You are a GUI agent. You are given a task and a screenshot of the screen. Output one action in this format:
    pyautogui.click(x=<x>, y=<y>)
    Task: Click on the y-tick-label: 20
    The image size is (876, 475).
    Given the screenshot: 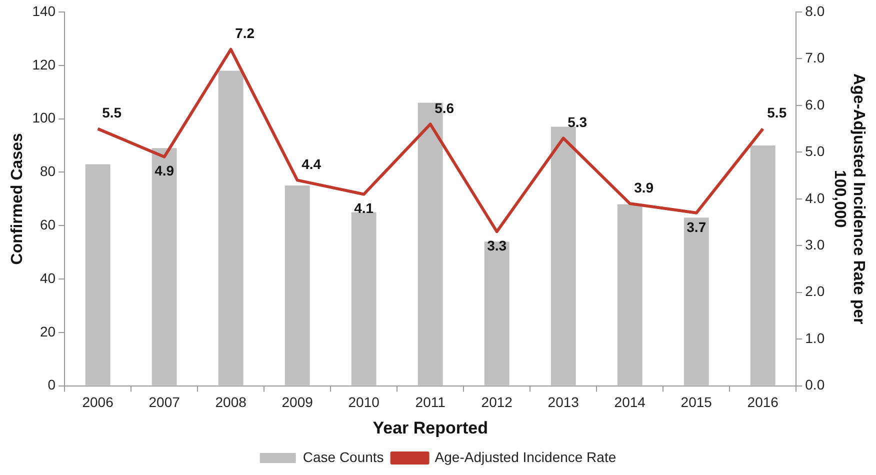 What is the action you would take?
    pyautogui.click(x=48, y=331)
    